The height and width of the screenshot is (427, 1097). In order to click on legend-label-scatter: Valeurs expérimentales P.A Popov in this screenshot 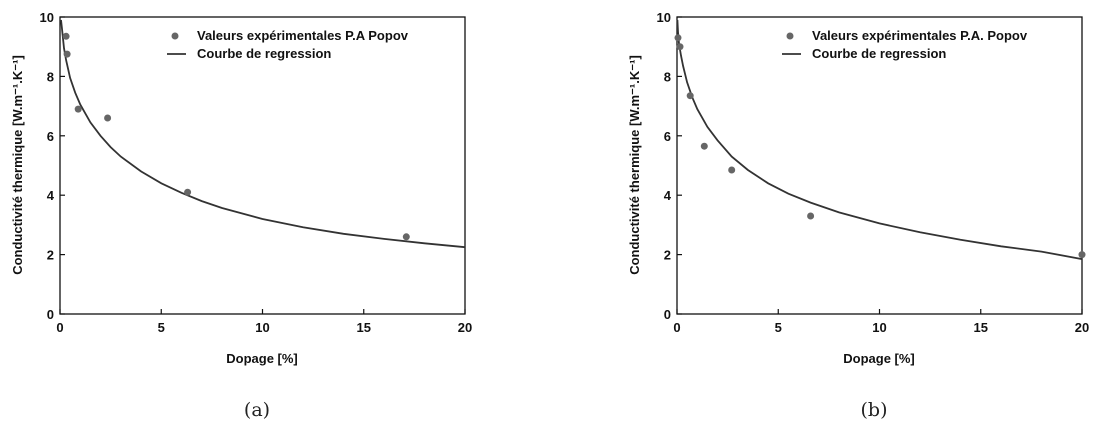, I will do `click(303, 35)`.